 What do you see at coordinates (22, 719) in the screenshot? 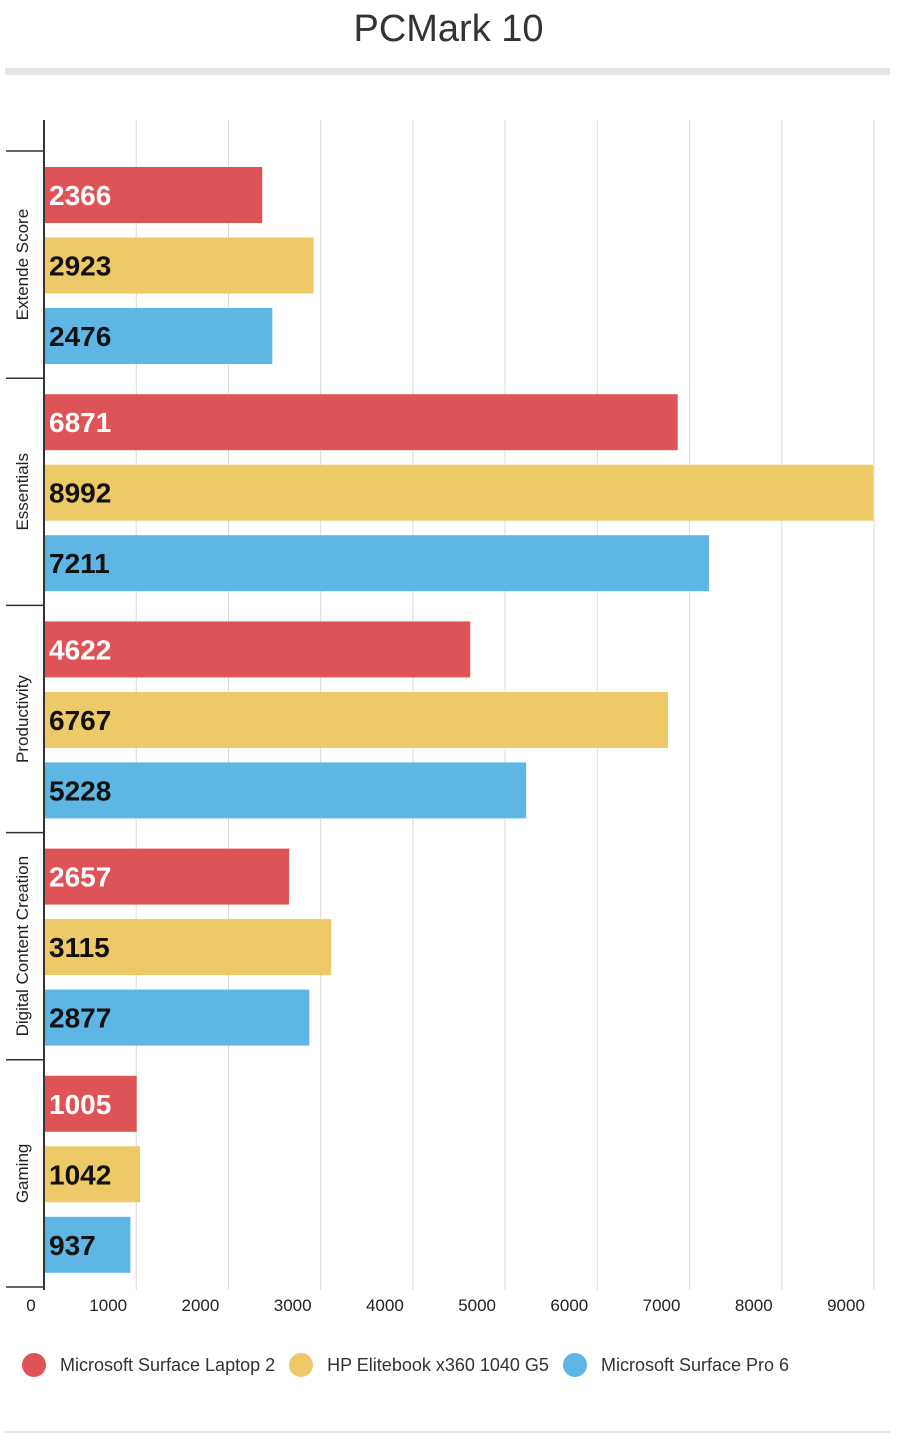
I see `category-label: Productivity` at bounding box center [22, 719].